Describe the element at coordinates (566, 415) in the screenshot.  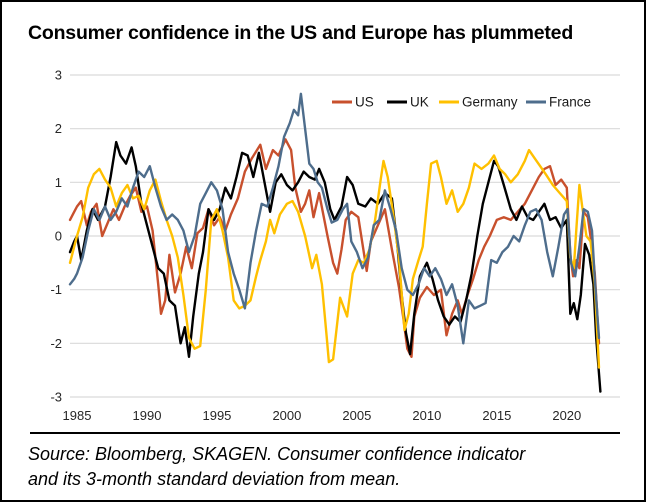
I see `x-tick-label: 2020` at that location.